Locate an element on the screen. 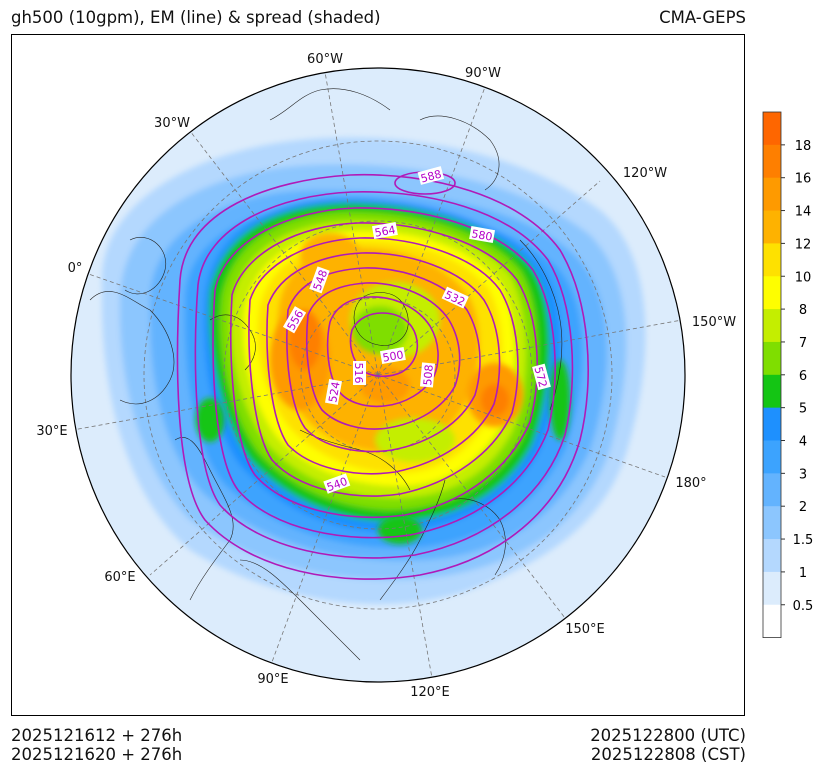 Image resolution: width=827 pixels, height=776 pixels. init-utc: 2025121612 + 276h is located at coordinates (97, 735).